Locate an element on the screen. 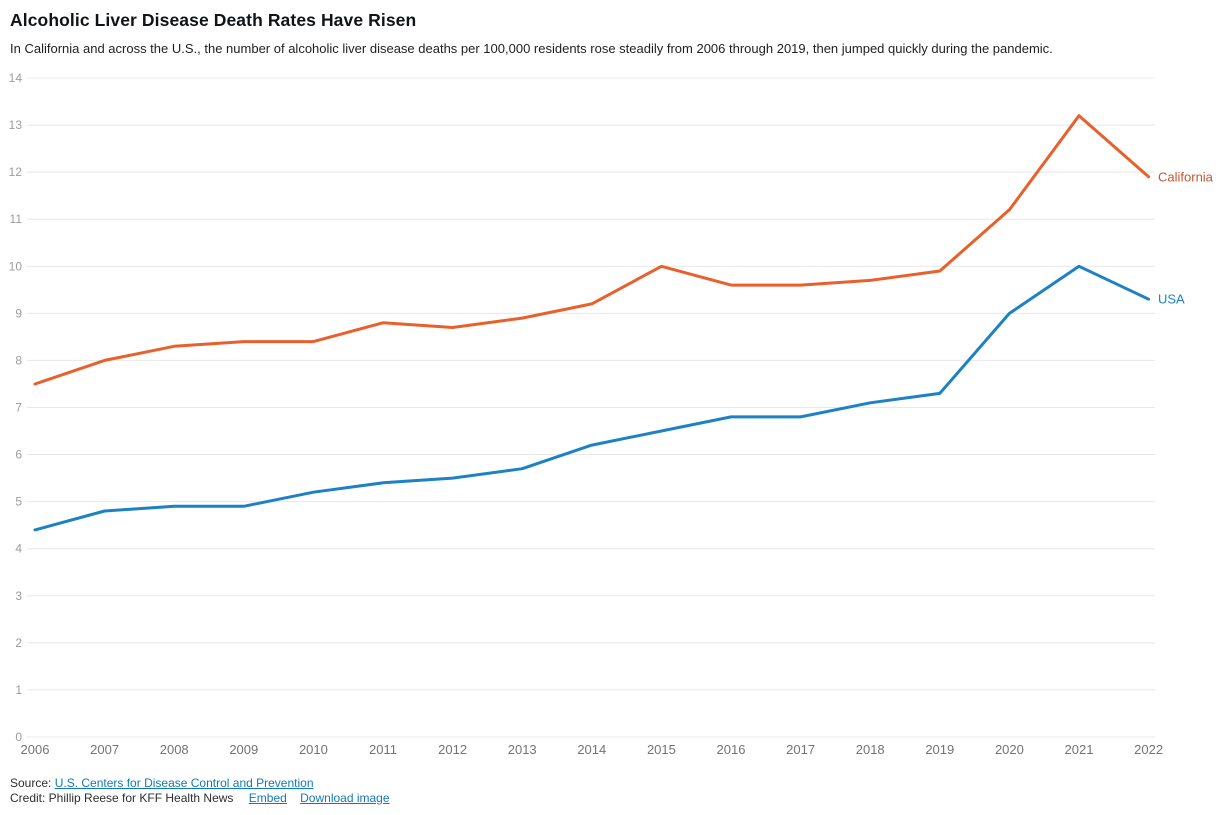  x-tick-label: 2017 is located at coordinates (800, 749).